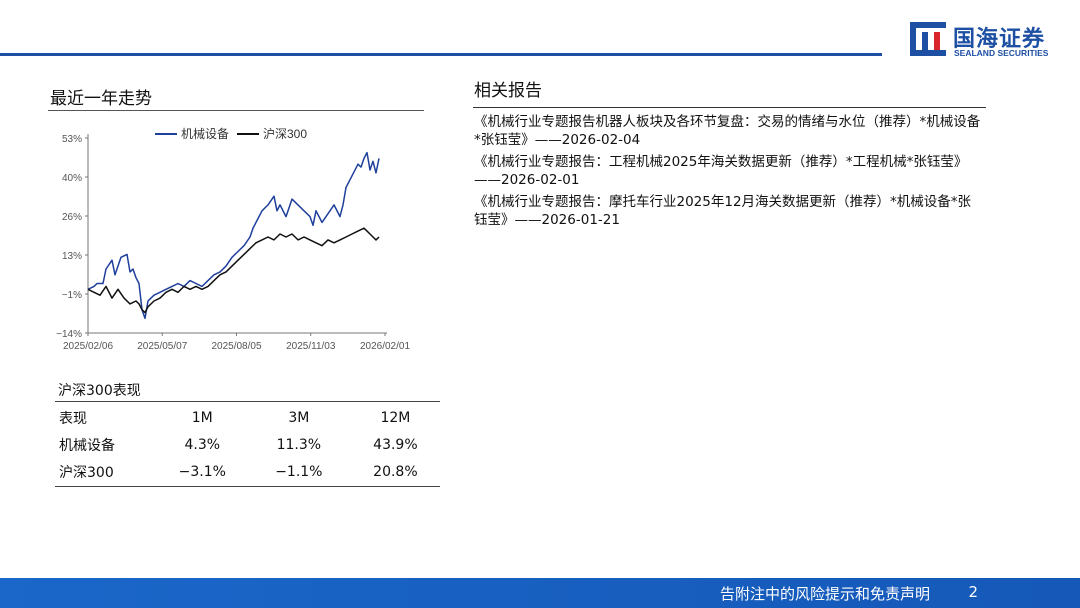 This screenshot has height=608, width=1080. I want to click on perf-table-bottom-rule, so click(247, 486).